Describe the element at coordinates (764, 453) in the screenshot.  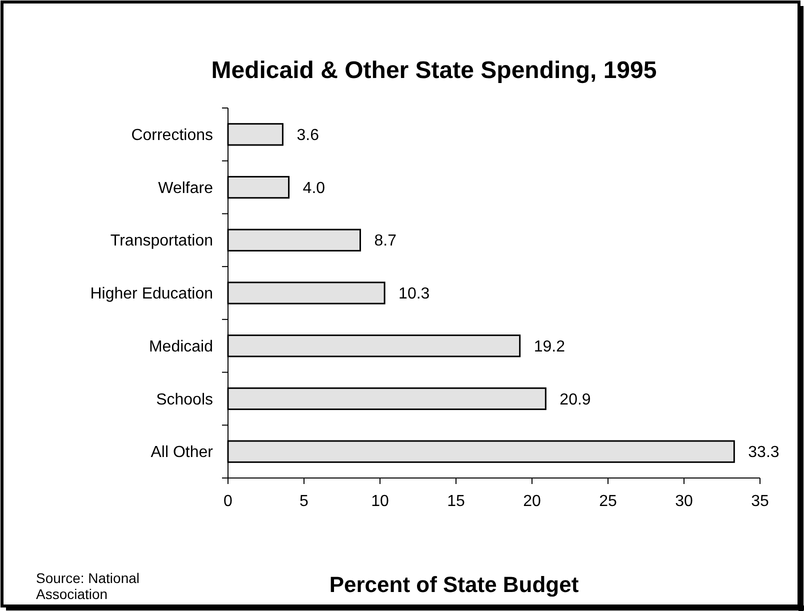
I see `data-label: 33.3` at that location.